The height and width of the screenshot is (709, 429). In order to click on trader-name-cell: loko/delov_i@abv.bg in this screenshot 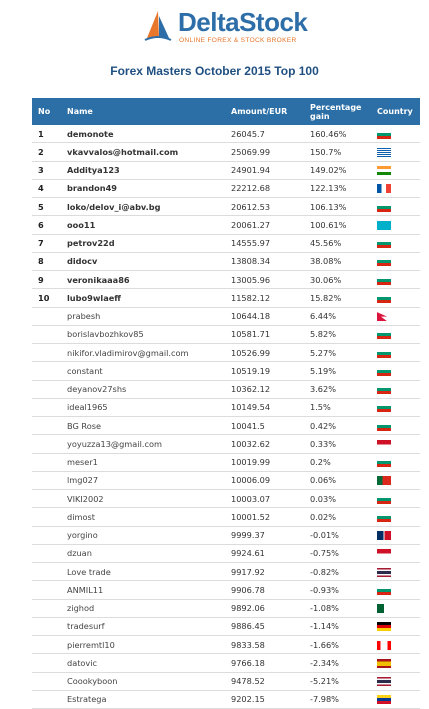, I will do `click(143, 207)`.